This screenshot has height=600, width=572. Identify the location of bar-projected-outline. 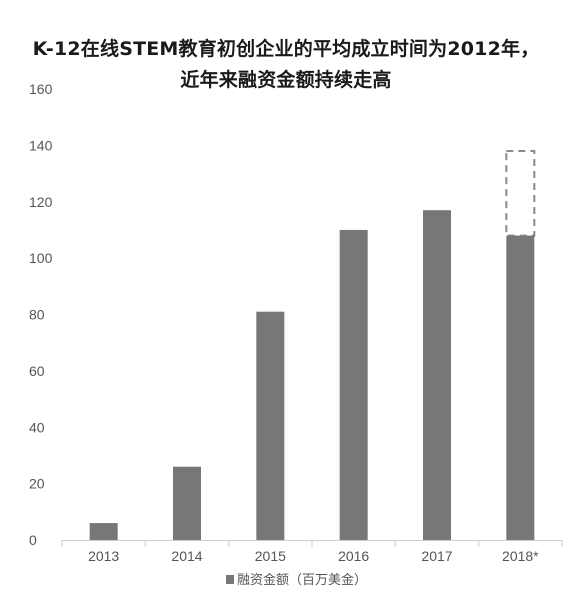
(520, 193).